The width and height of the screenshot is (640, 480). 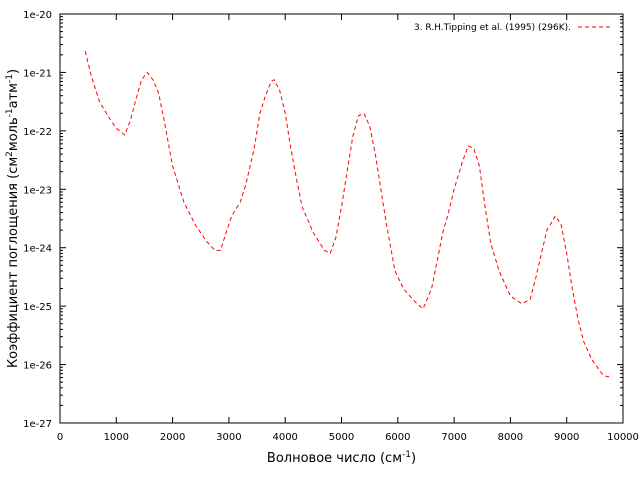 I want to click on y-tick-label: 1e-27, so click(x=37, y=424).